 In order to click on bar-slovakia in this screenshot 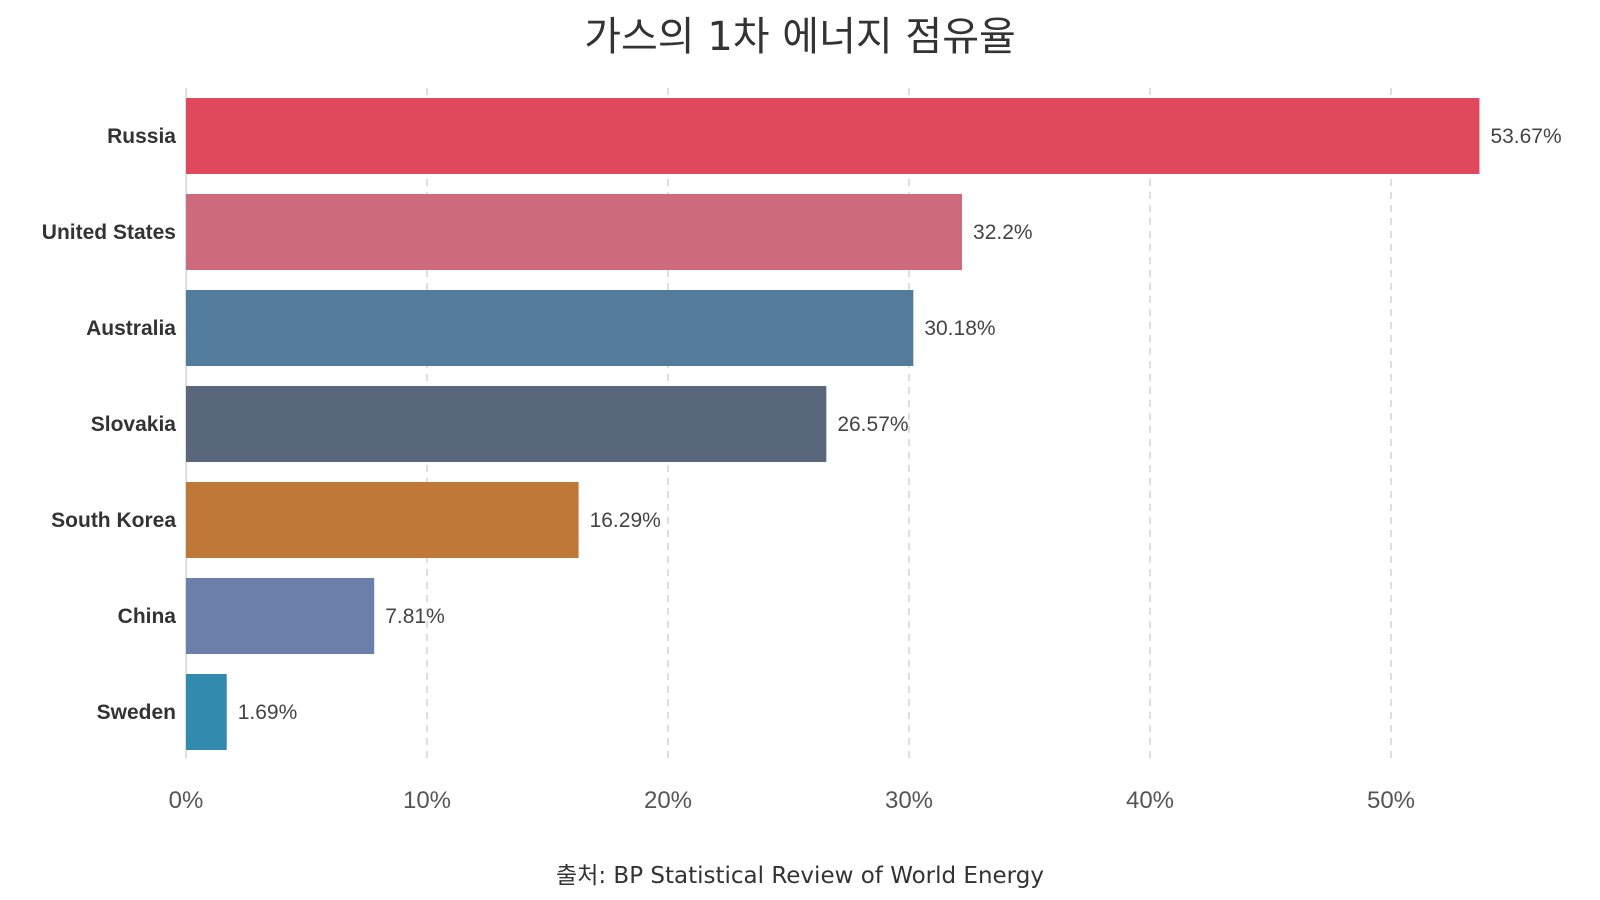, I will do `click(506, 424)`.